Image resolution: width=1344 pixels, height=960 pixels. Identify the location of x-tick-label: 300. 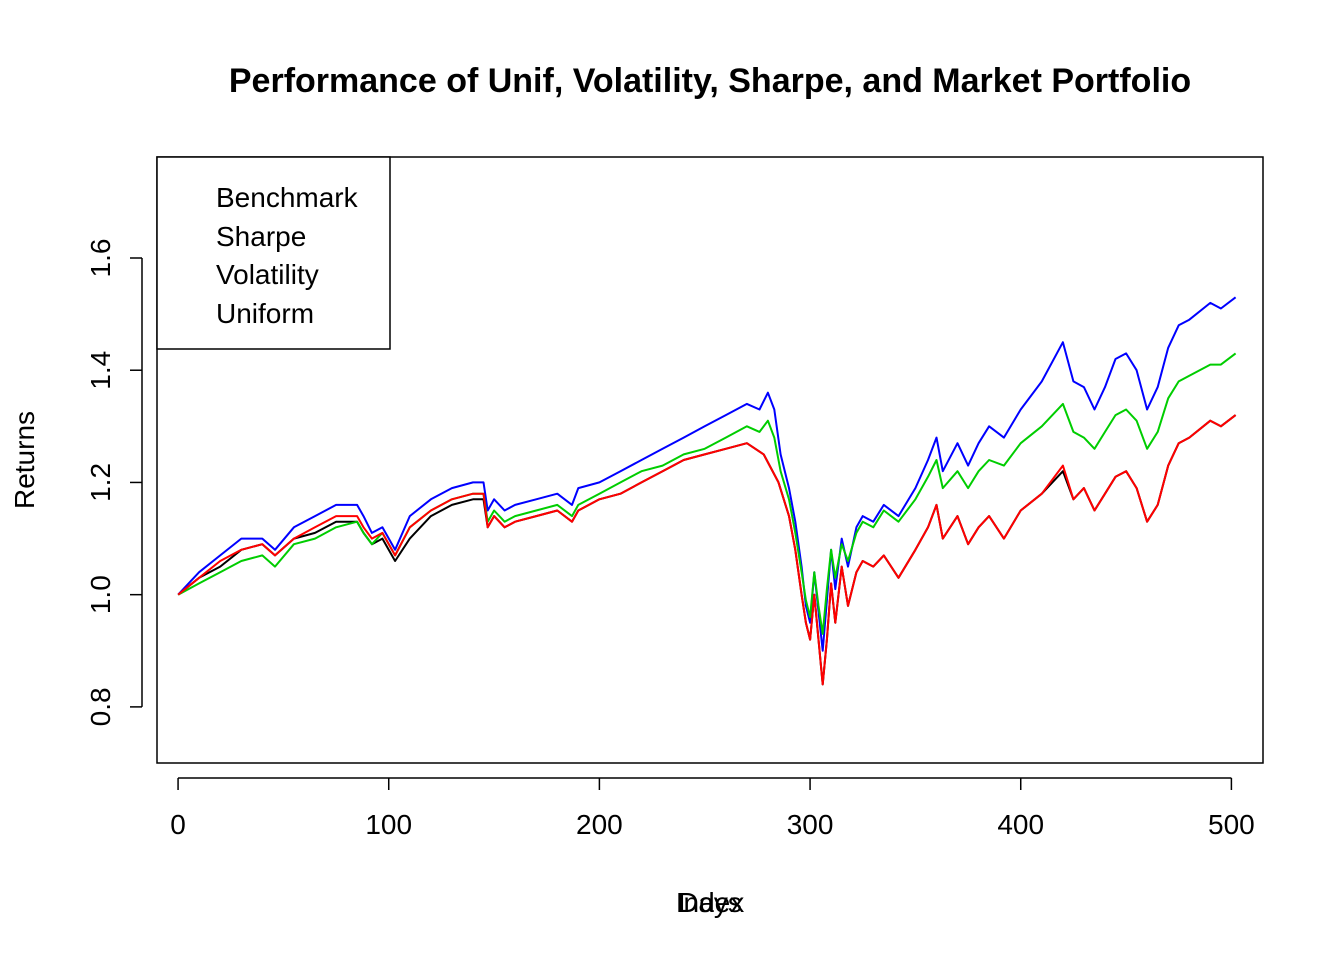
(810, 824).